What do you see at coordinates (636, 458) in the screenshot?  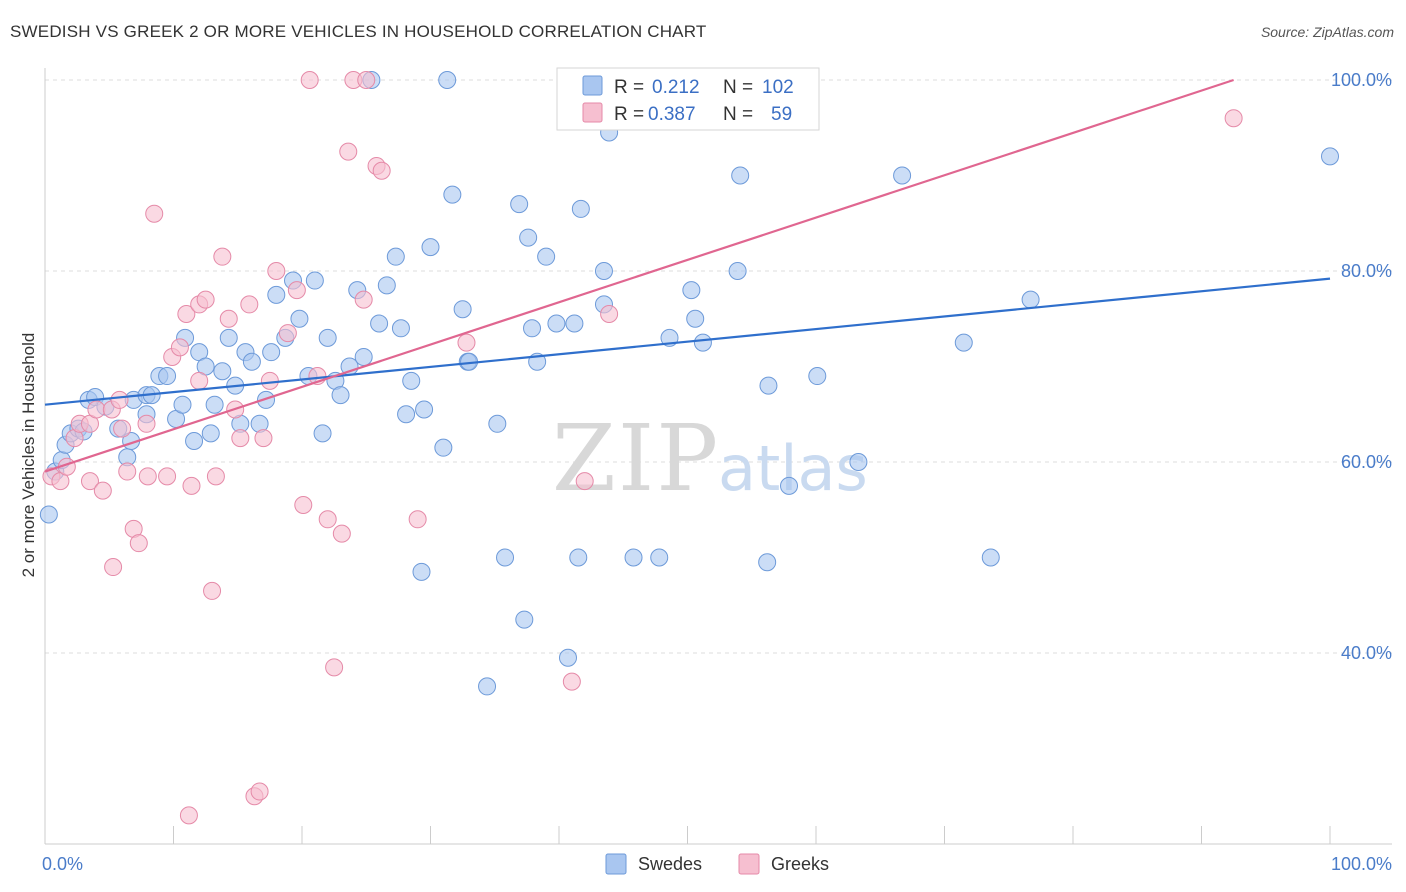 I see `watermark-zip: ZIP` at bounding box center [636, 458].